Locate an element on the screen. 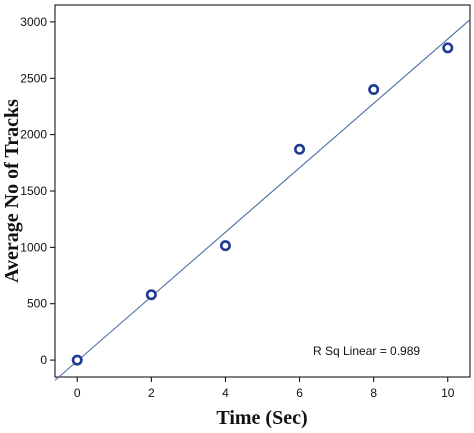  y-tick-label: 0 is located at coordinates (43, 360).